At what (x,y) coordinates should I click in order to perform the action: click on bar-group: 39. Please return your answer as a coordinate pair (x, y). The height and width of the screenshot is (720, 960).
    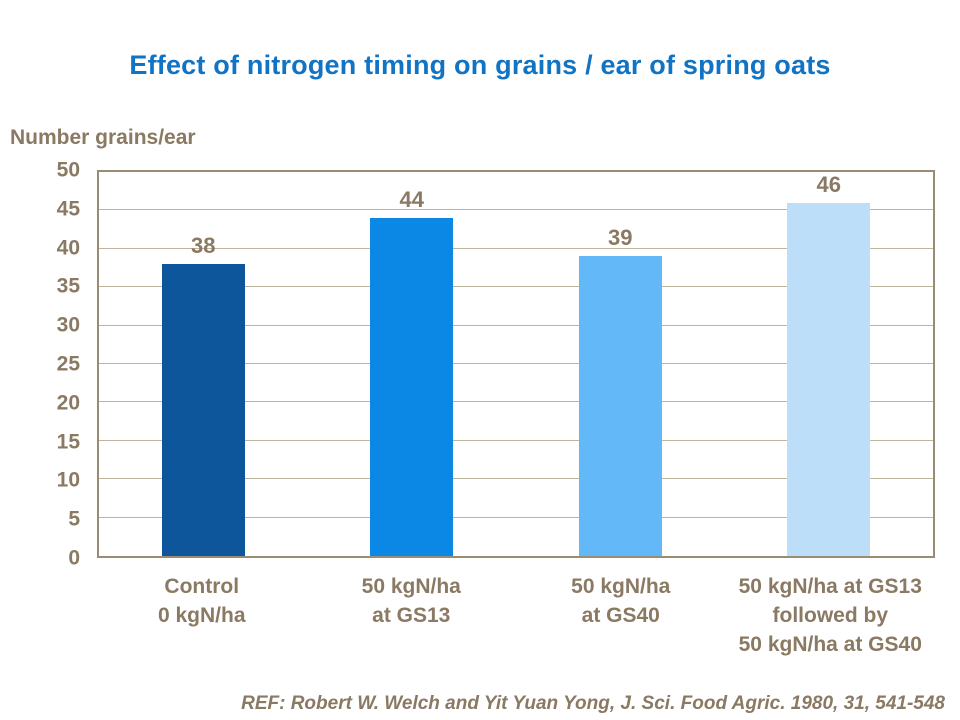
    Looking at the image, I should click on (620, 364).